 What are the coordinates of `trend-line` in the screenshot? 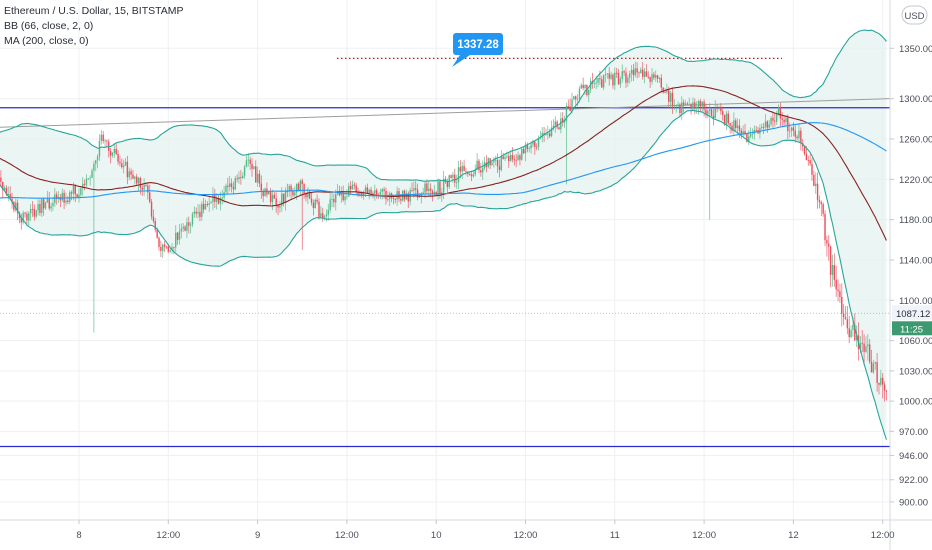 It's located at (445, 113).